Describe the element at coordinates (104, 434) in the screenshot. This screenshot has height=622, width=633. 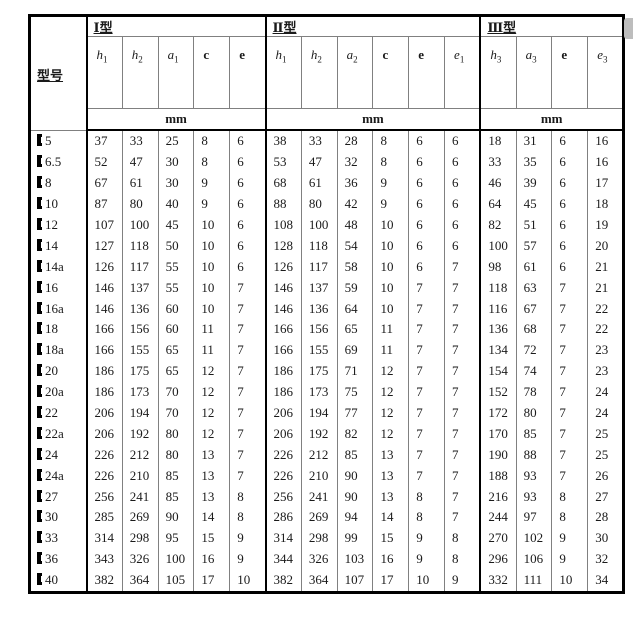
I see `table-cell: 206` at that location.